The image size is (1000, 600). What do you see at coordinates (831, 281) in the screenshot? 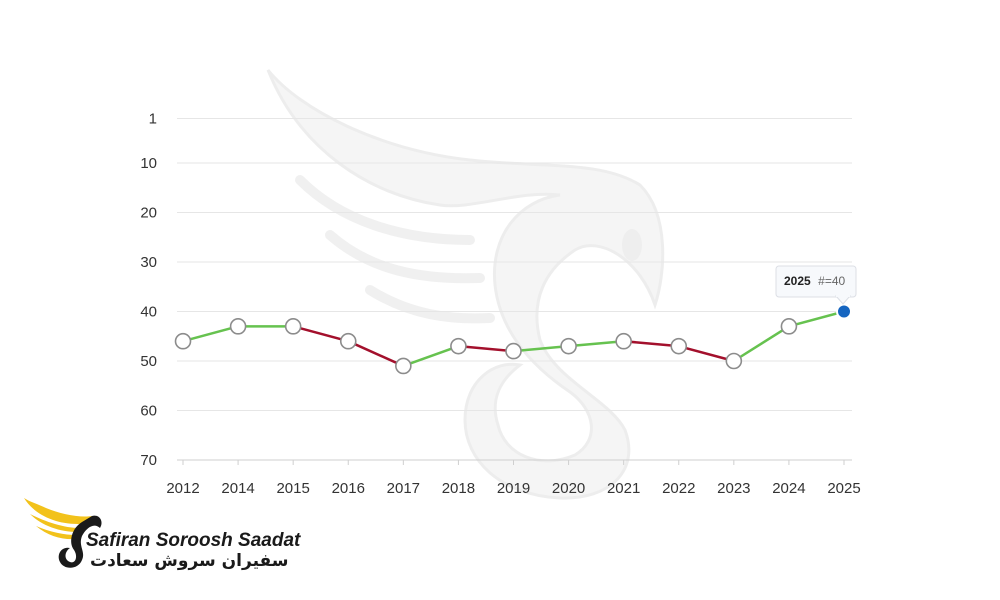
I see `tooltip-value: #=40` at bounding box center [831, 281].